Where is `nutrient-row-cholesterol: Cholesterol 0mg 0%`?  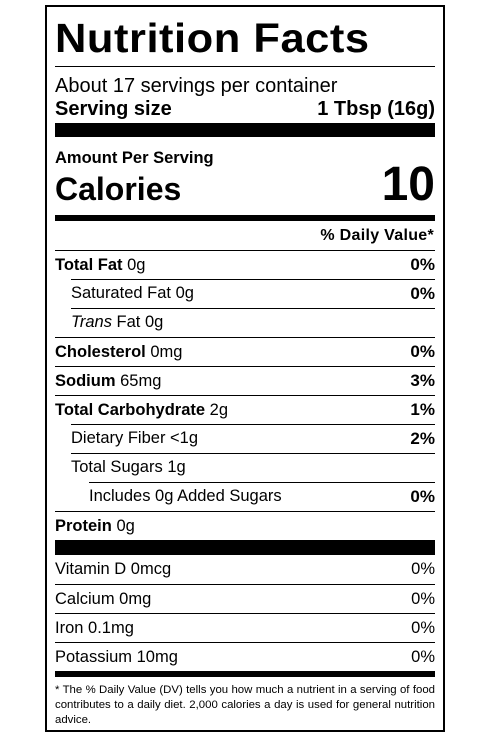 nutrient-row-cholesterol: Cholesterol 0mg 0% is located at coordinates (245, 351).